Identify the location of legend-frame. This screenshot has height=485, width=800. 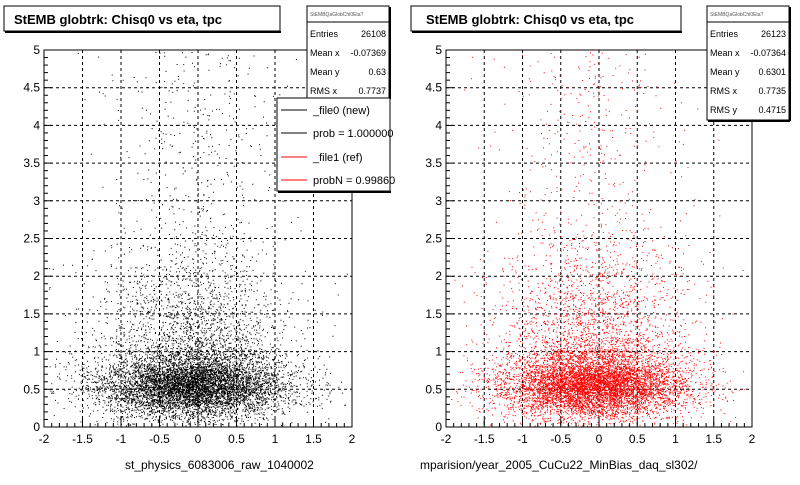
(333, 144).